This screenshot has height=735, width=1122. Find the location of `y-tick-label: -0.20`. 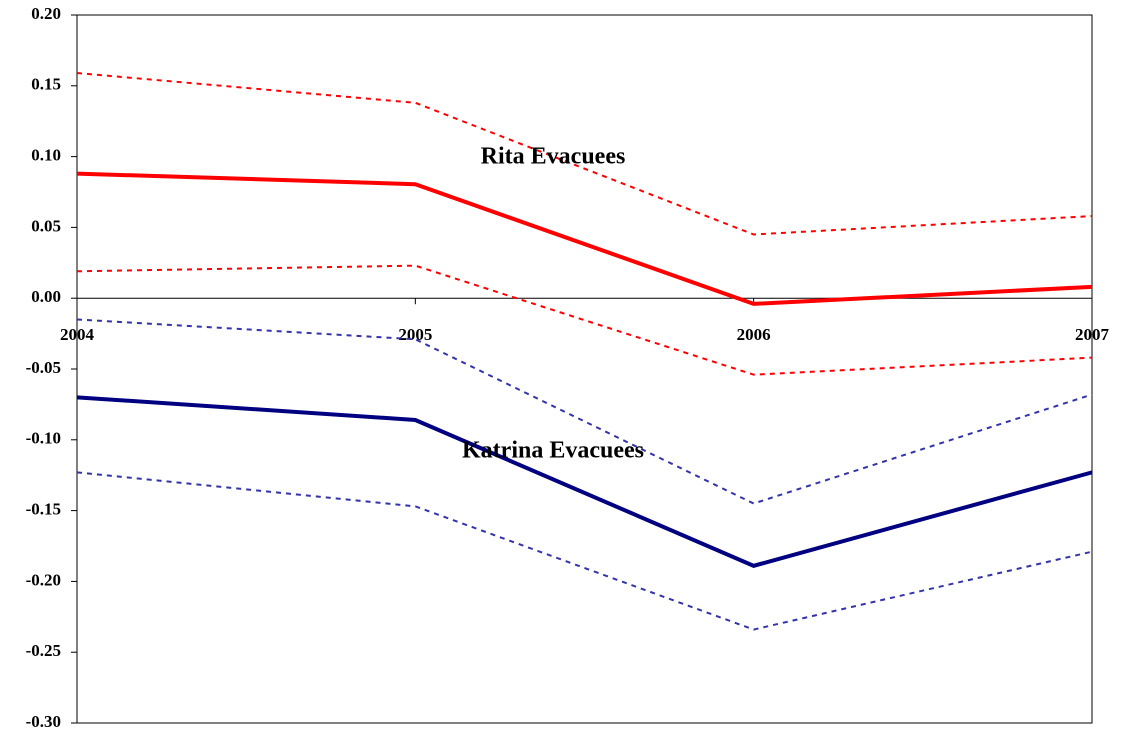

y-tick-label: -0.20 is located at coordinates (43, 579).